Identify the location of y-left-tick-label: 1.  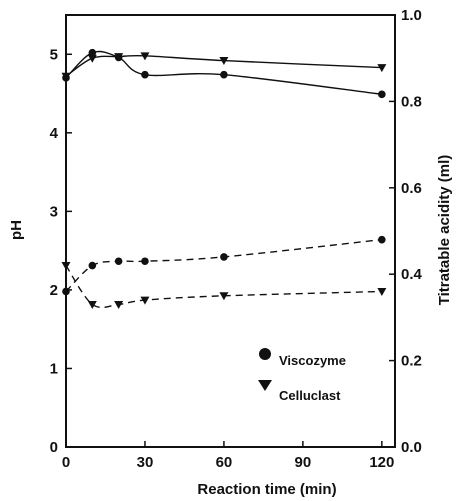
(54, 368).